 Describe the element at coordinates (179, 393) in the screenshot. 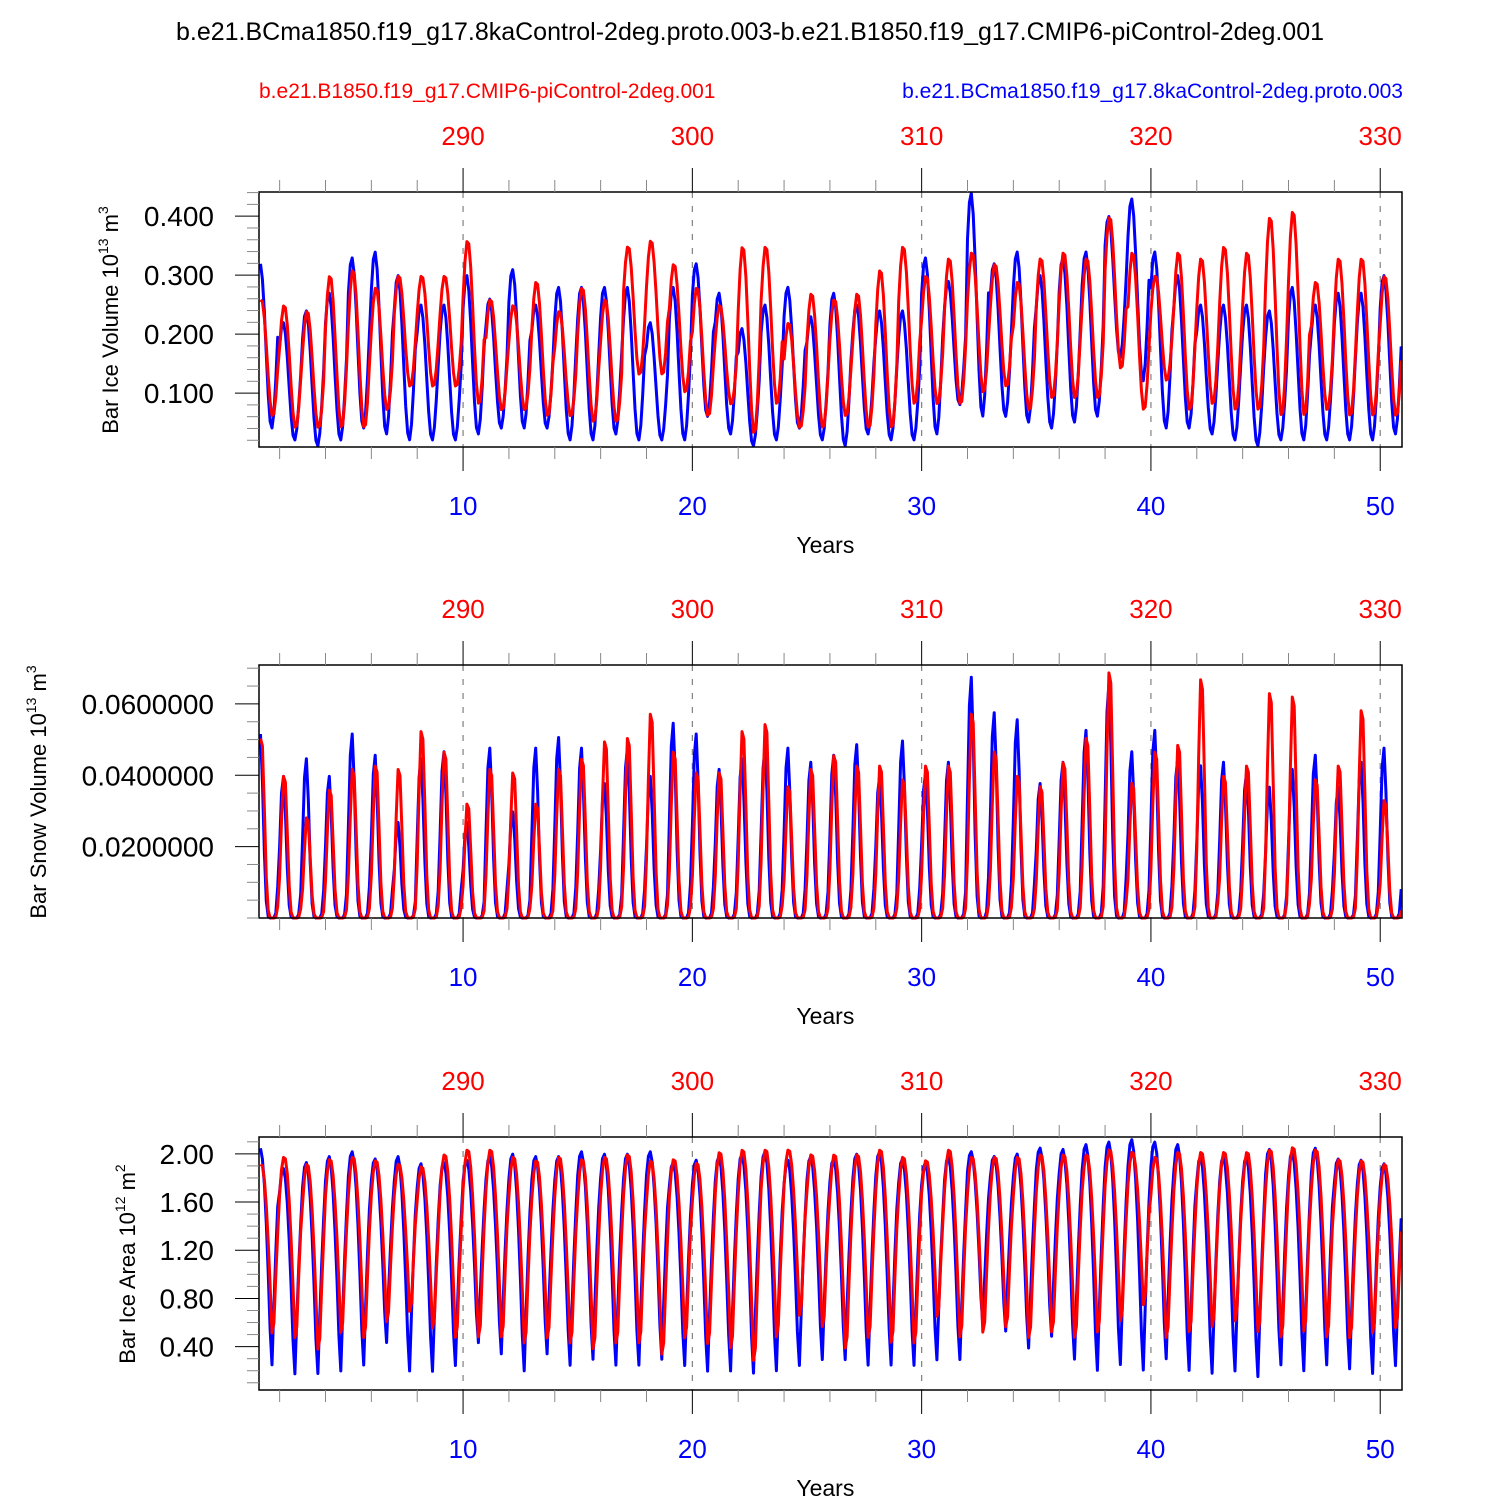

I see `y-tick-label: 0.100` at that location.